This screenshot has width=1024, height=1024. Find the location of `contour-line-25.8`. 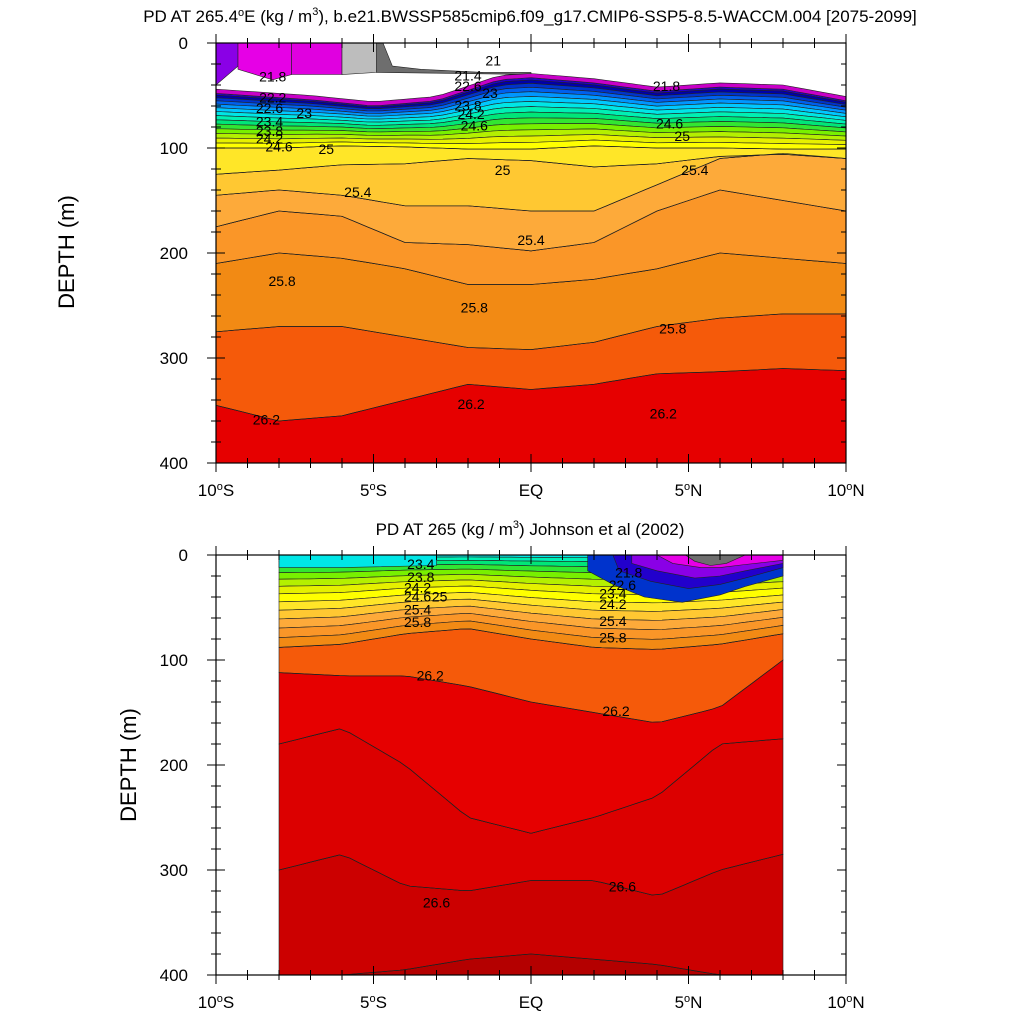

contour-line-25.8 is located at coordinates (531, 268).